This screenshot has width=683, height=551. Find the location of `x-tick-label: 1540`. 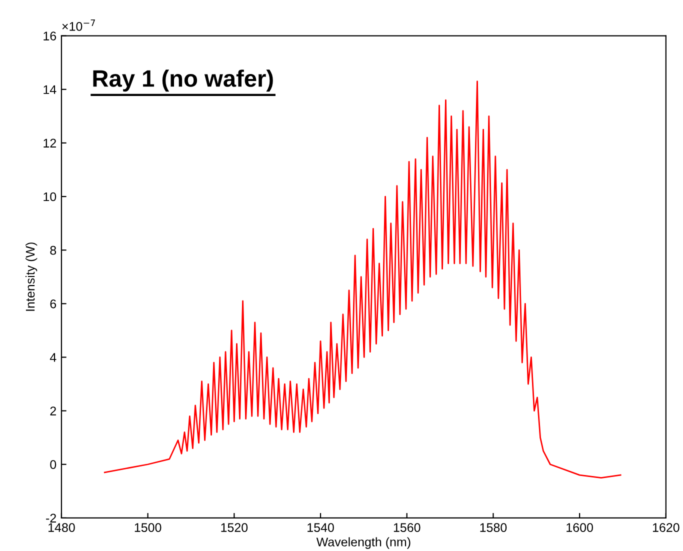

x-tick-label: 1540 is located at coordinates (321, 527).